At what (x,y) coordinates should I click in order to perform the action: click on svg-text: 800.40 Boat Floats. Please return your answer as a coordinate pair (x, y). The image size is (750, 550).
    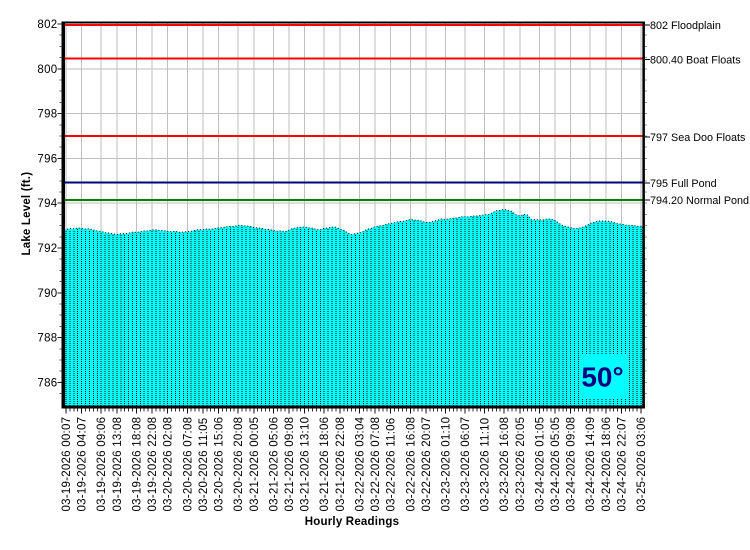
    Looking at the image, I should click on (695, 60).